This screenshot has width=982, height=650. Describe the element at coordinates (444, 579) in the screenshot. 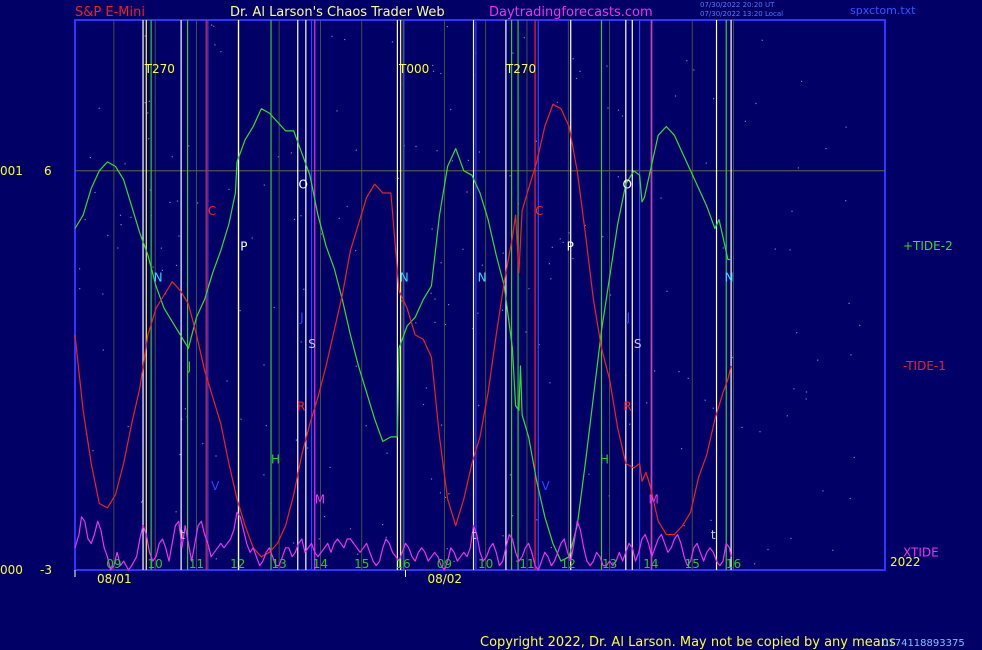

I see `date-tick-label: 08/02` at that location.